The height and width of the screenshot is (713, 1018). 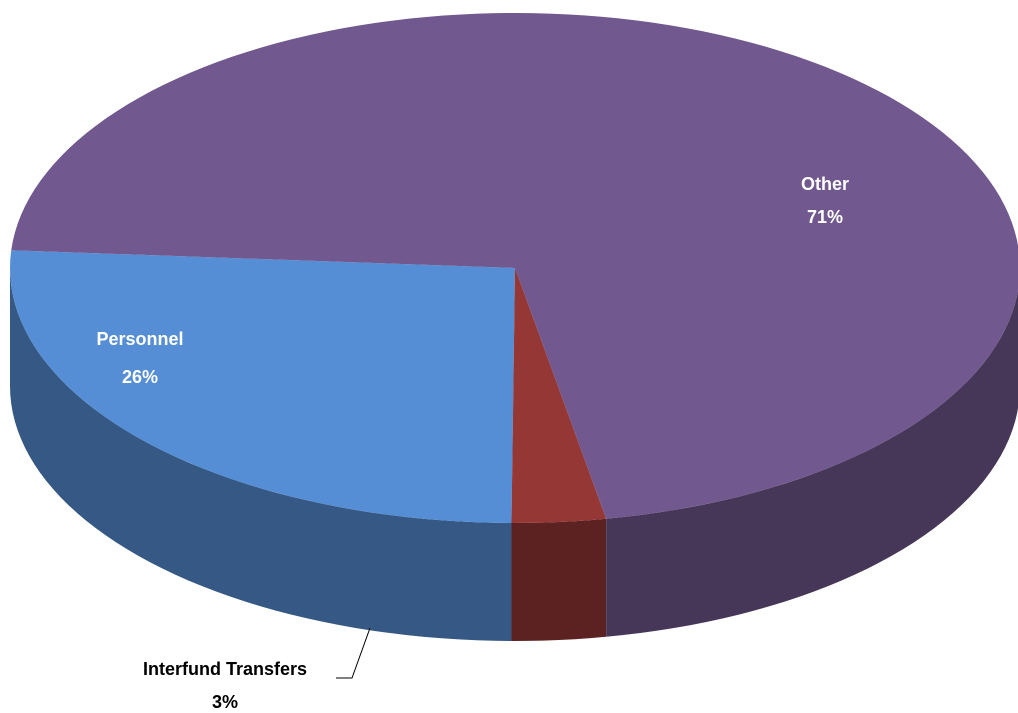 I want to click on slice-label: Personnel, so click(x=139, y=339).